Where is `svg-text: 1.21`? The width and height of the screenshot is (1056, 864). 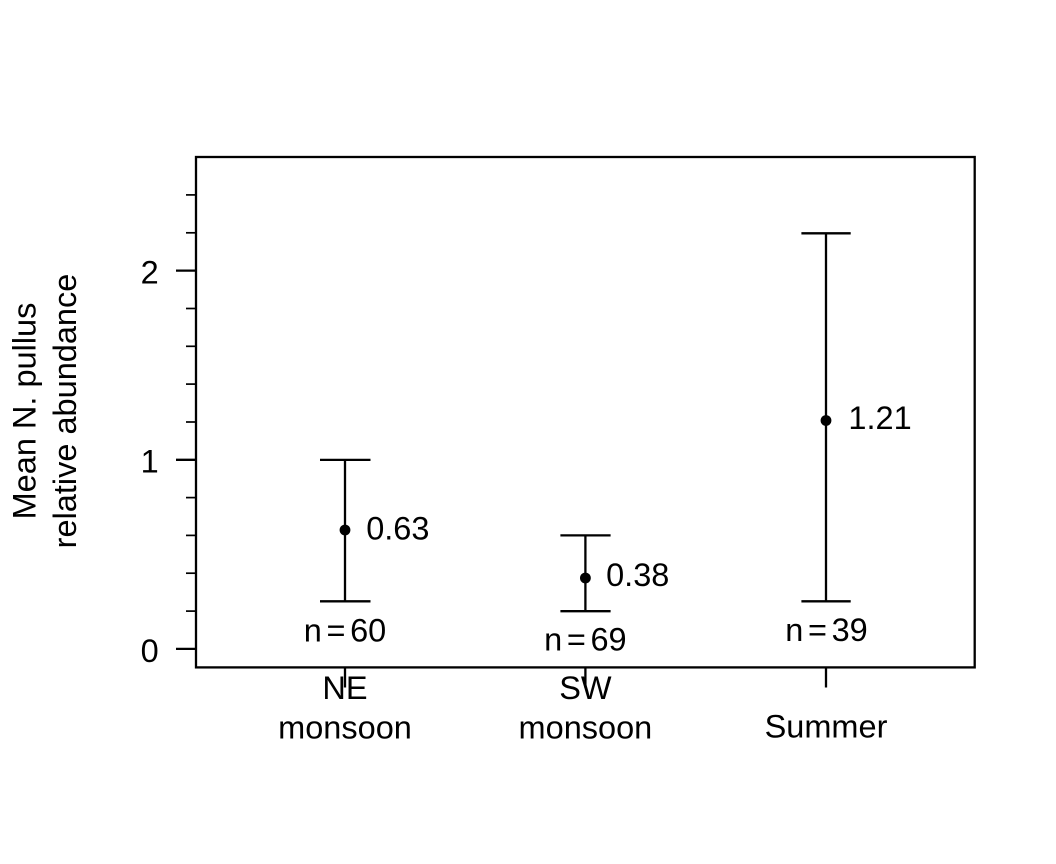
svg-text: 1.21 is located at coordinates (879, 418).